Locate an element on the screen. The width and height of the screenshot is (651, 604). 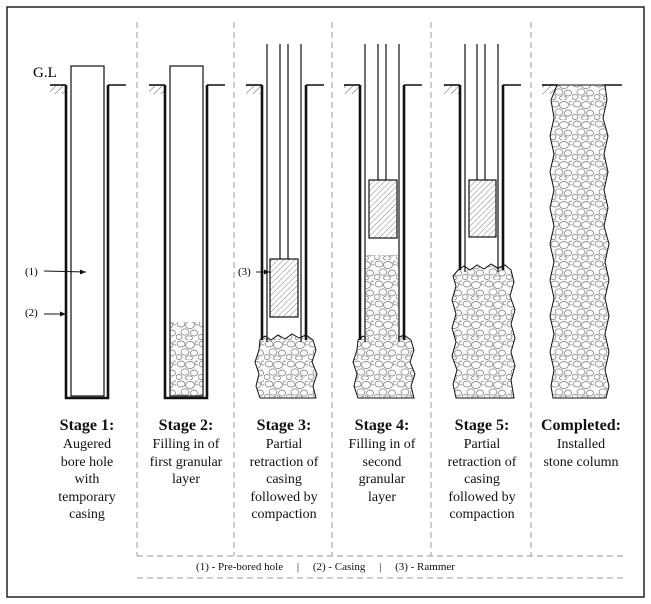
callout-bore-hole: (1) is located at coordinates (56, 272).